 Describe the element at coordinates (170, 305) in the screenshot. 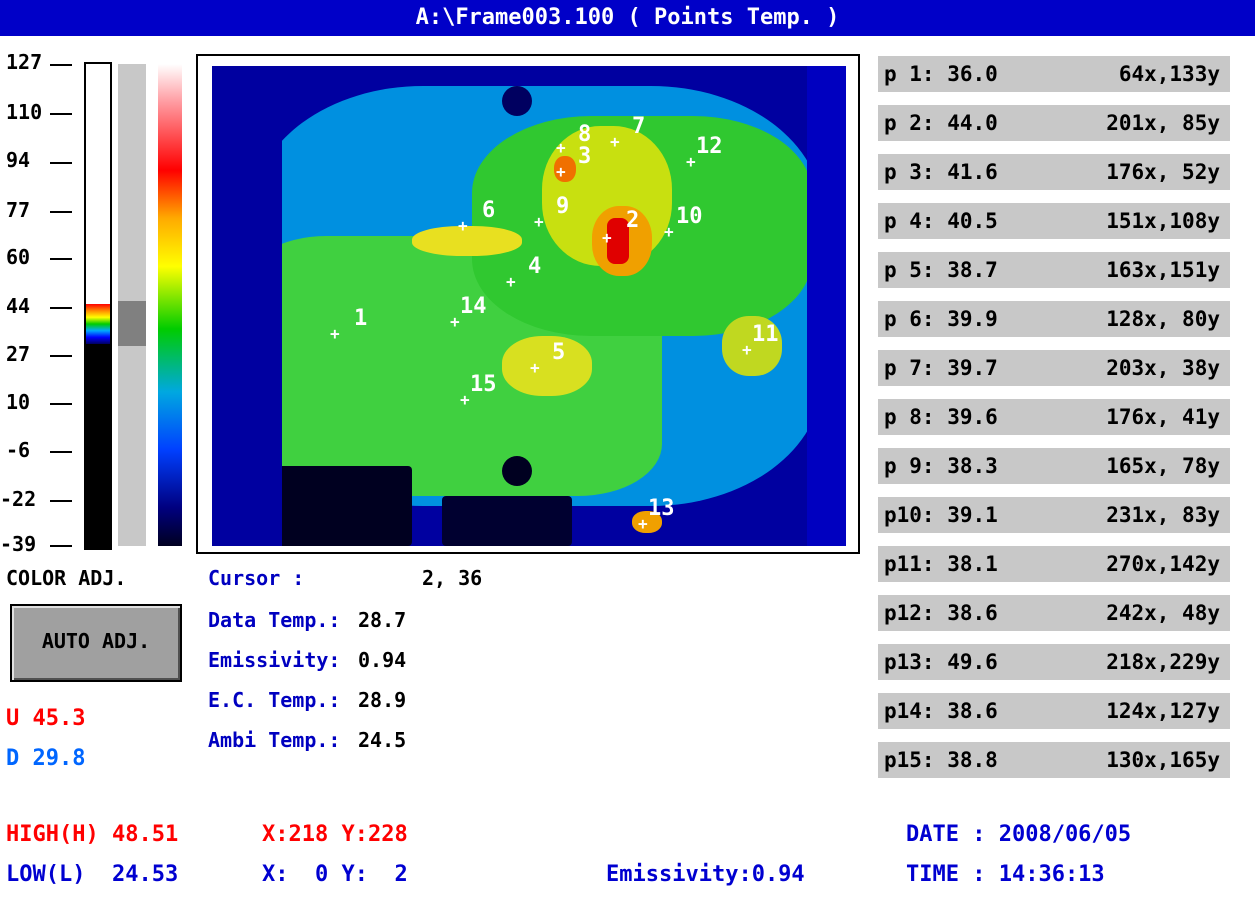

I see `color-palette-bar` at that location.